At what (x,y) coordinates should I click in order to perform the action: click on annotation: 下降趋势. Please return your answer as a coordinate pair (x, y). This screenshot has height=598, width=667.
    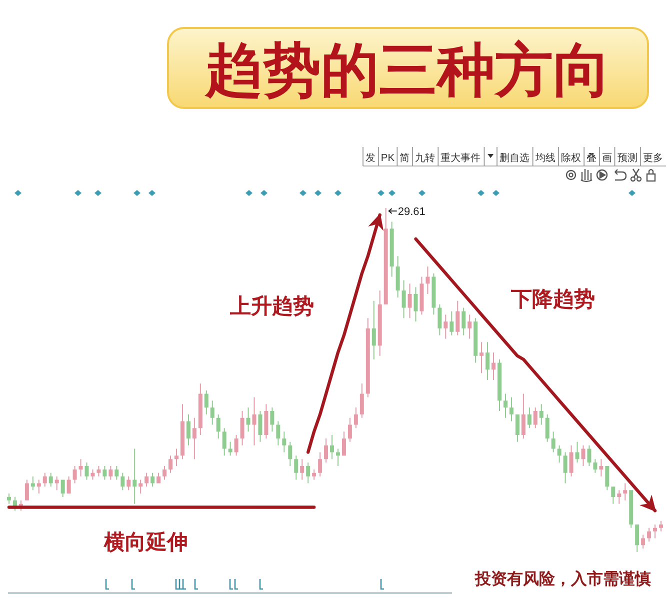
    Looking at the image, I should click on (552, 299).